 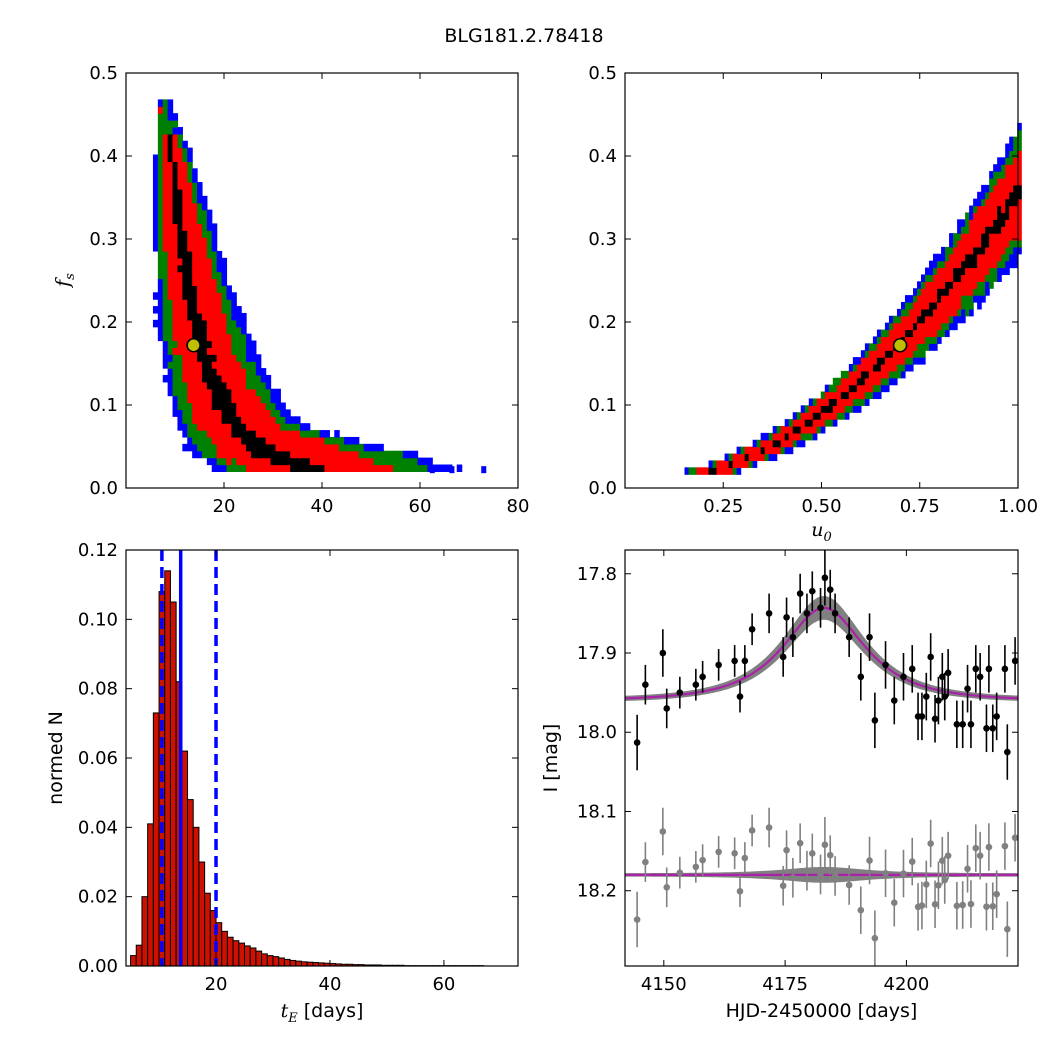 What do you see at coordinates (785, 984) in the screenshot?
I see `x-tick-label: 4175` at bounding box center [785, 984].